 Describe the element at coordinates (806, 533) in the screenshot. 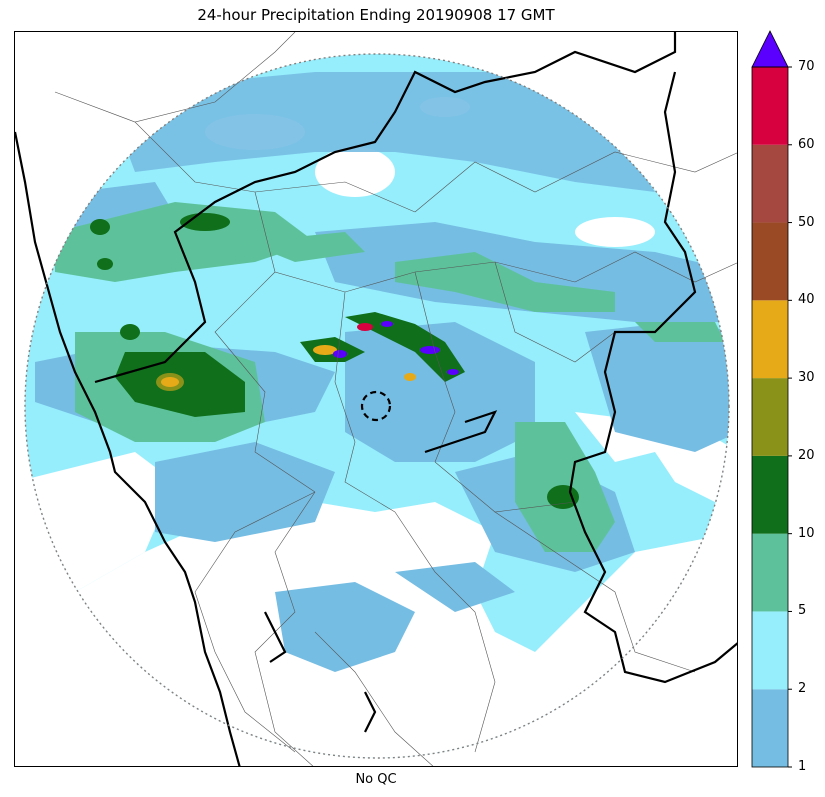

I see `colorbar-tick-label: 10` at that location.